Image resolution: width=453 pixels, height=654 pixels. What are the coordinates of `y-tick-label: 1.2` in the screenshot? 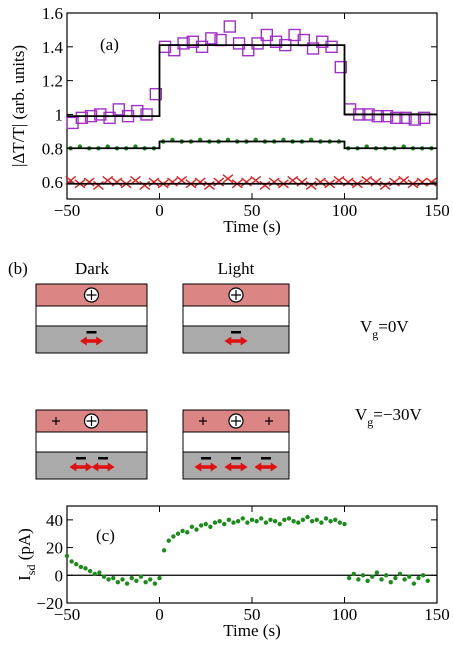 It's located at (52, 81).